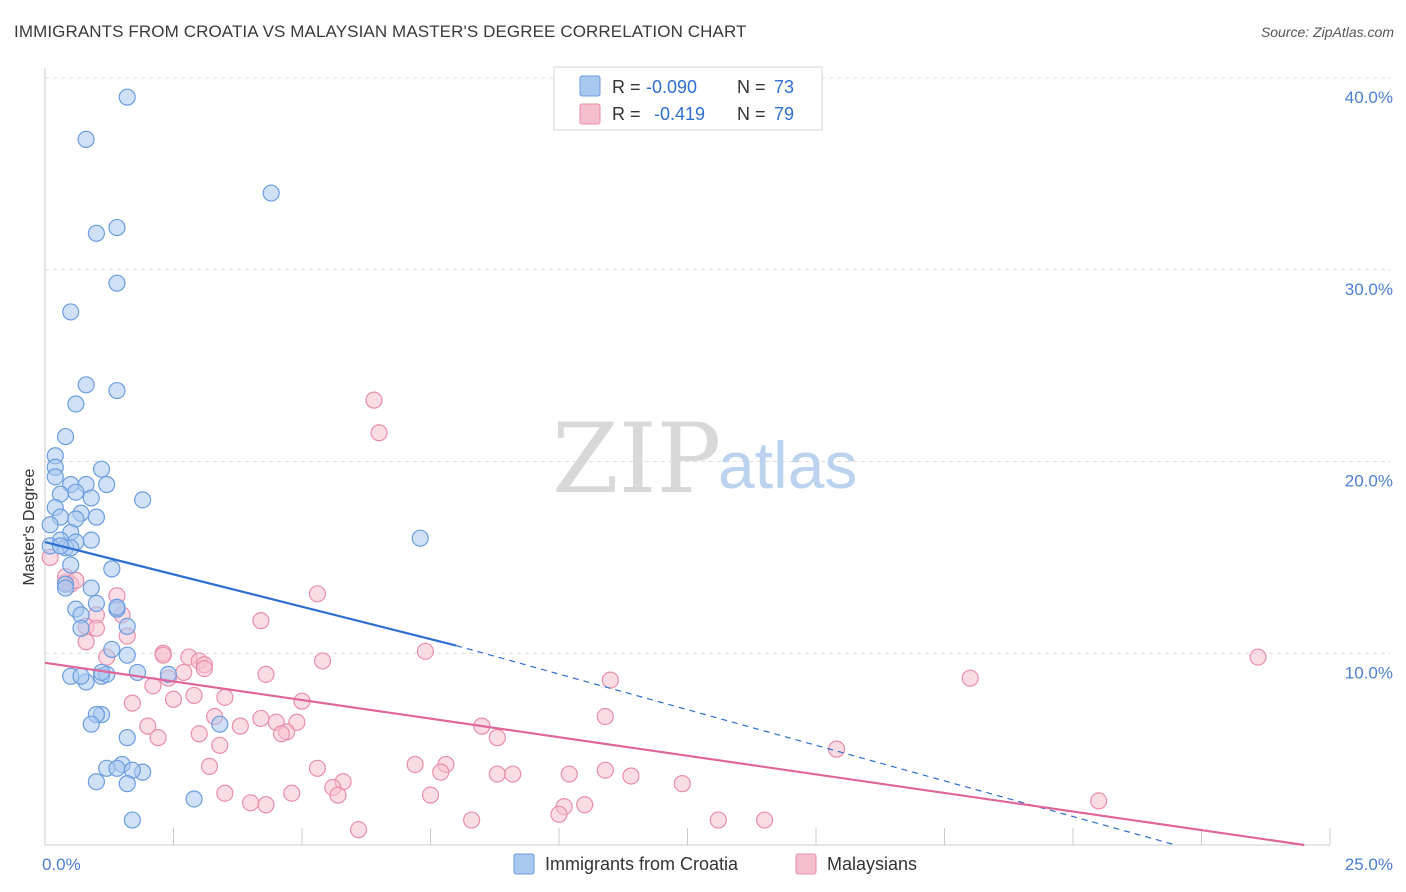 The height and width of the screenshot is (892, 1406). Describe the element at coordinates (816, 745) in the screenshot. I see `croatia-trend-extension` at that location.